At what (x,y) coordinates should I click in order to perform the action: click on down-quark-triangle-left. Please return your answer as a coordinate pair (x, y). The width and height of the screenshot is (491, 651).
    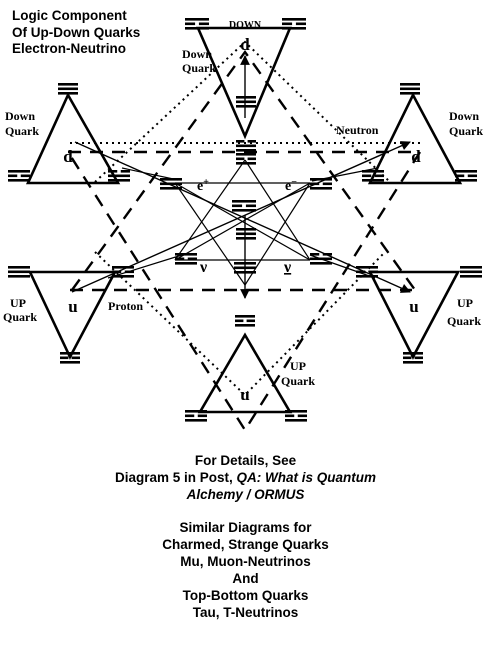
    Looking at the image, I should click on (73, 138).